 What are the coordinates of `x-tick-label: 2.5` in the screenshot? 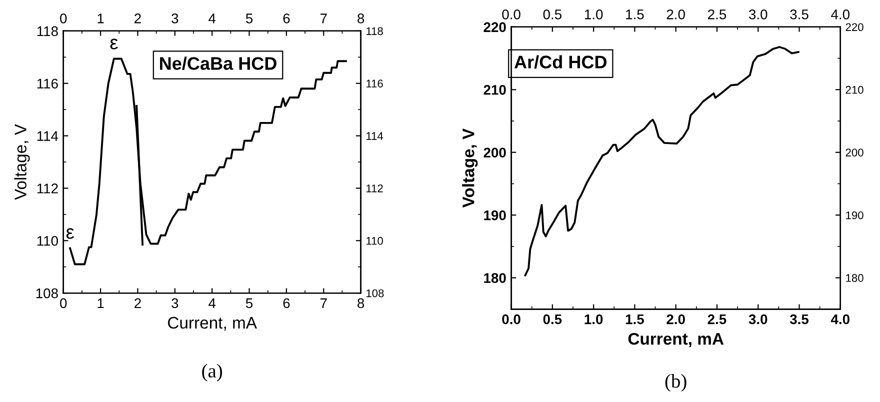 It's located at (717, 319).